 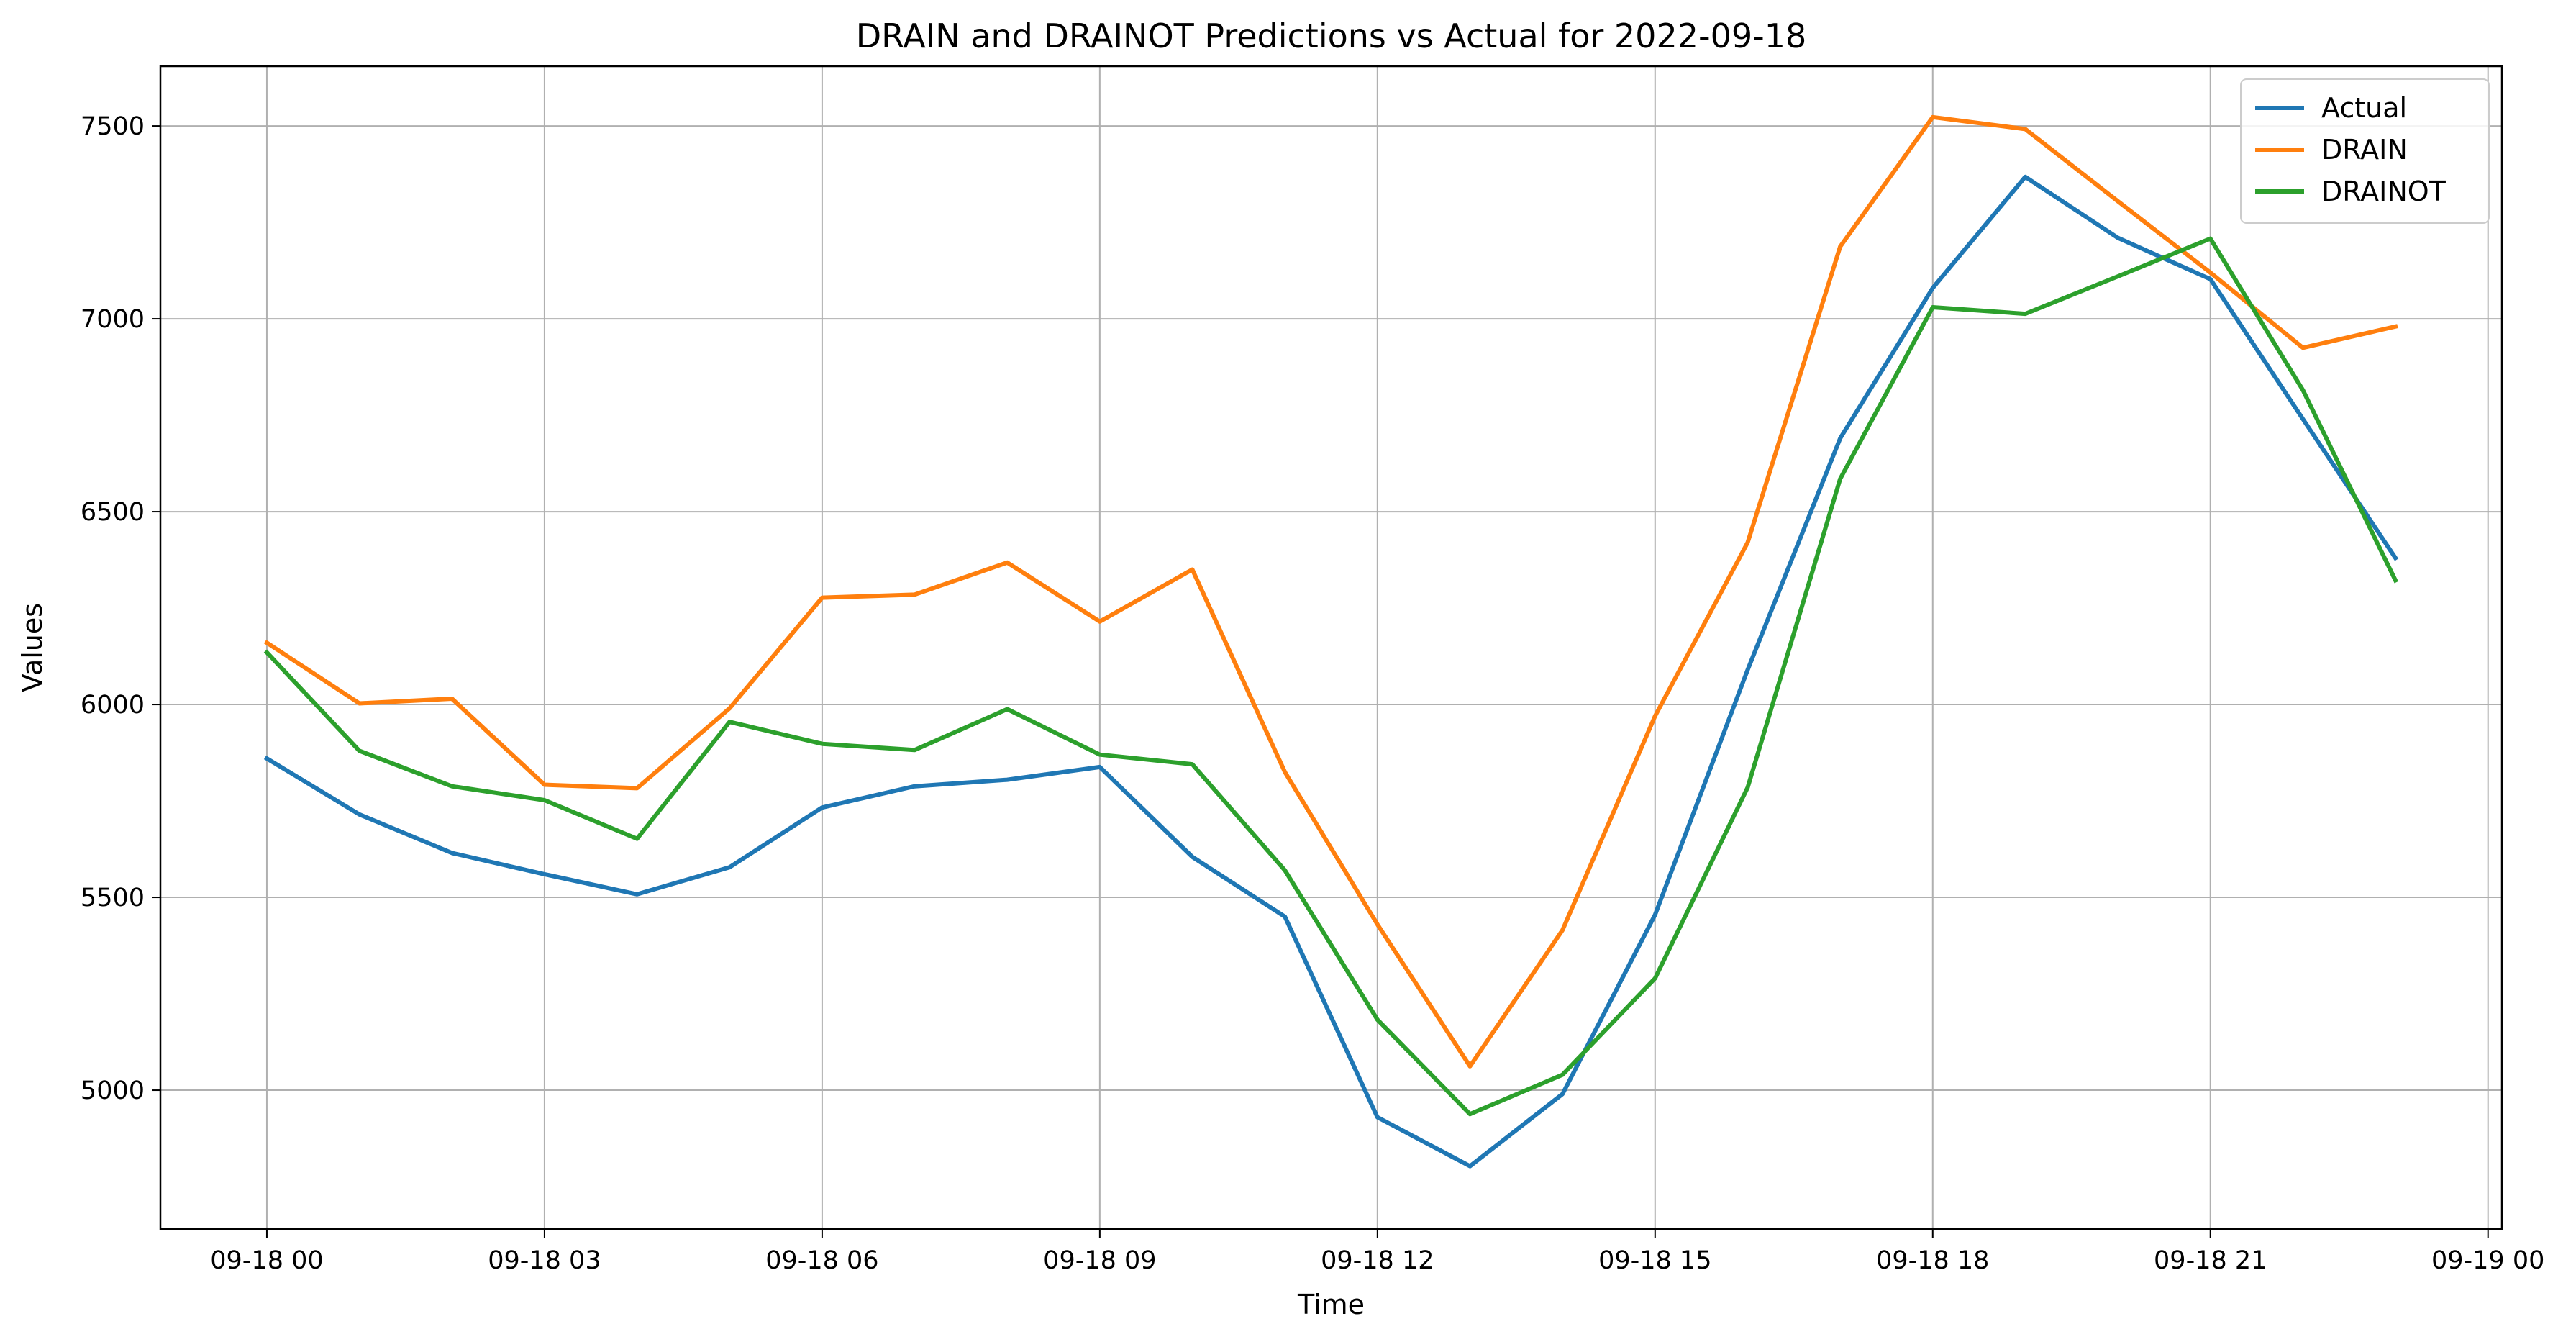 What do you see at coordinates (32, 647) in the screenshot?
I see `y-axis-label: Values` at bounding box center [32, 647].